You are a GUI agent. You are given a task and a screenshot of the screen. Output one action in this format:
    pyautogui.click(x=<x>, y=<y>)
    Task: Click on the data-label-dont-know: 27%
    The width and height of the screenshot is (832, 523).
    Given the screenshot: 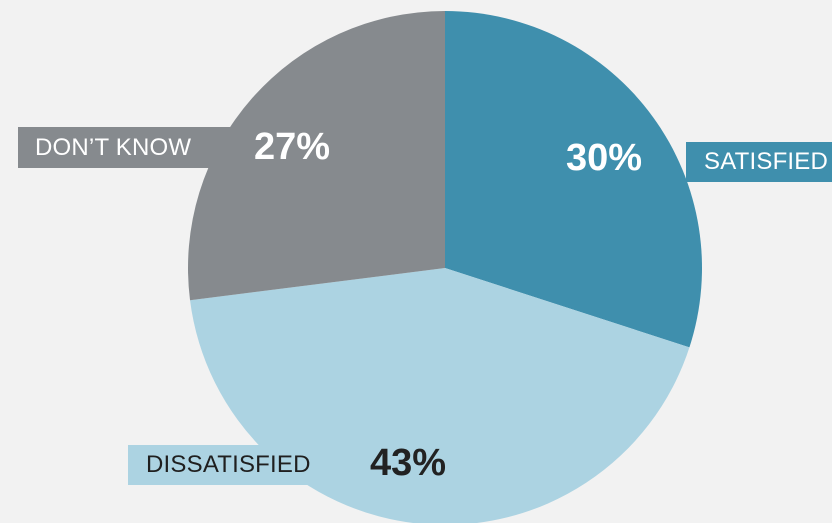 What is the action you would take?
    pyautogui.click(x=292, y=147)
    